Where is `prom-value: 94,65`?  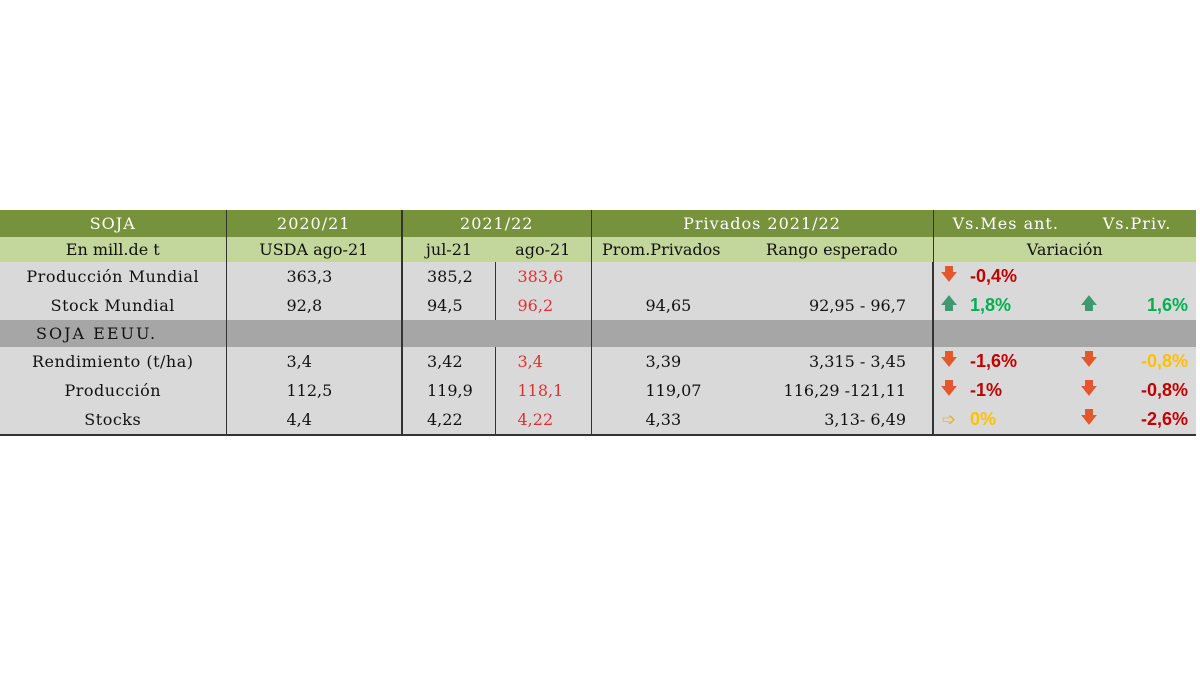 prom-value: 94,65 is located at coordinates (660, 305).